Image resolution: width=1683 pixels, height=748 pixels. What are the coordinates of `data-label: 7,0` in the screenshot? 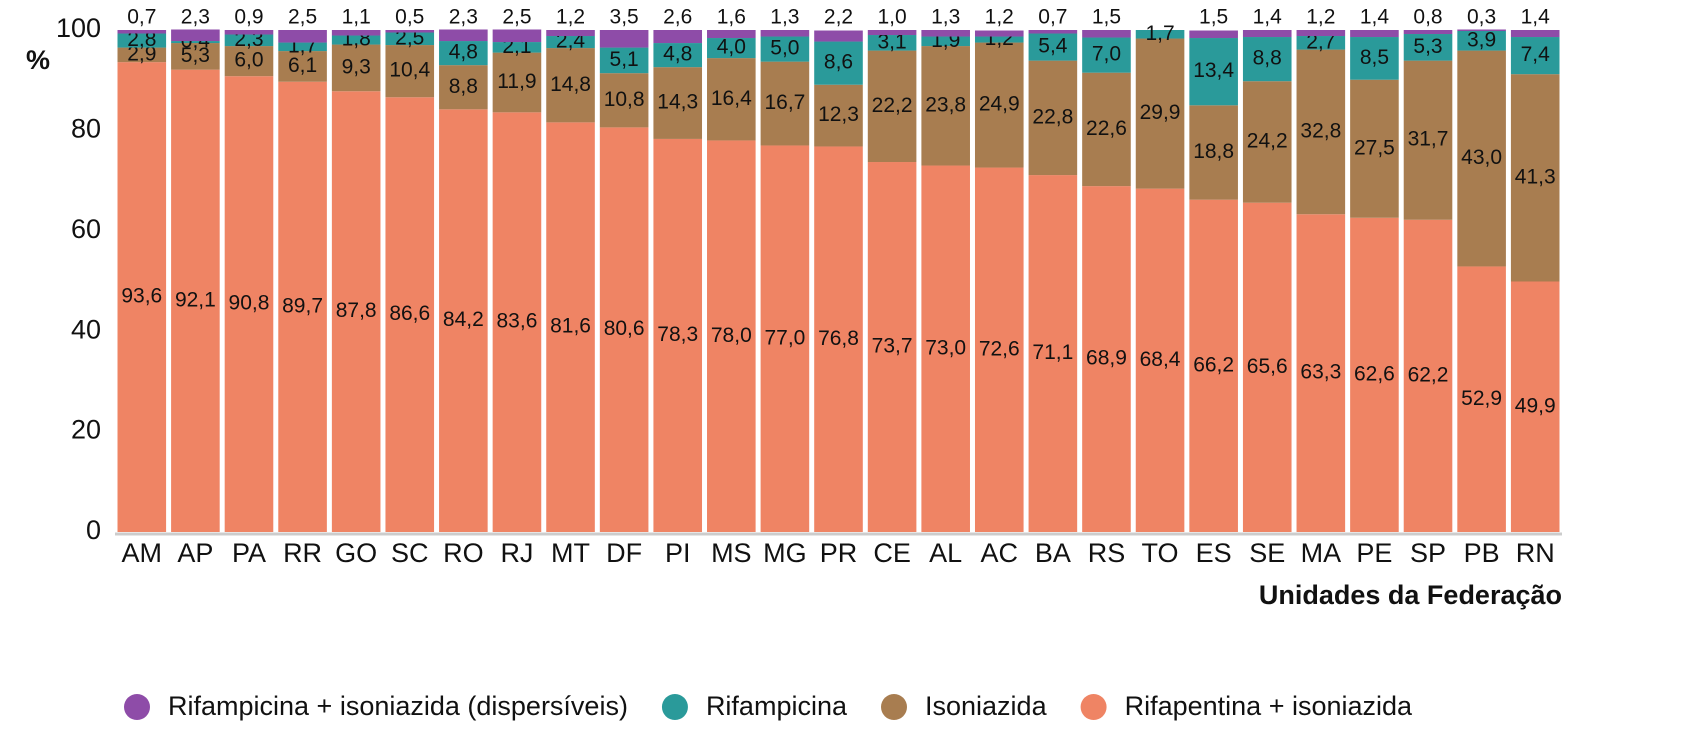 It's located at (1106, 54).